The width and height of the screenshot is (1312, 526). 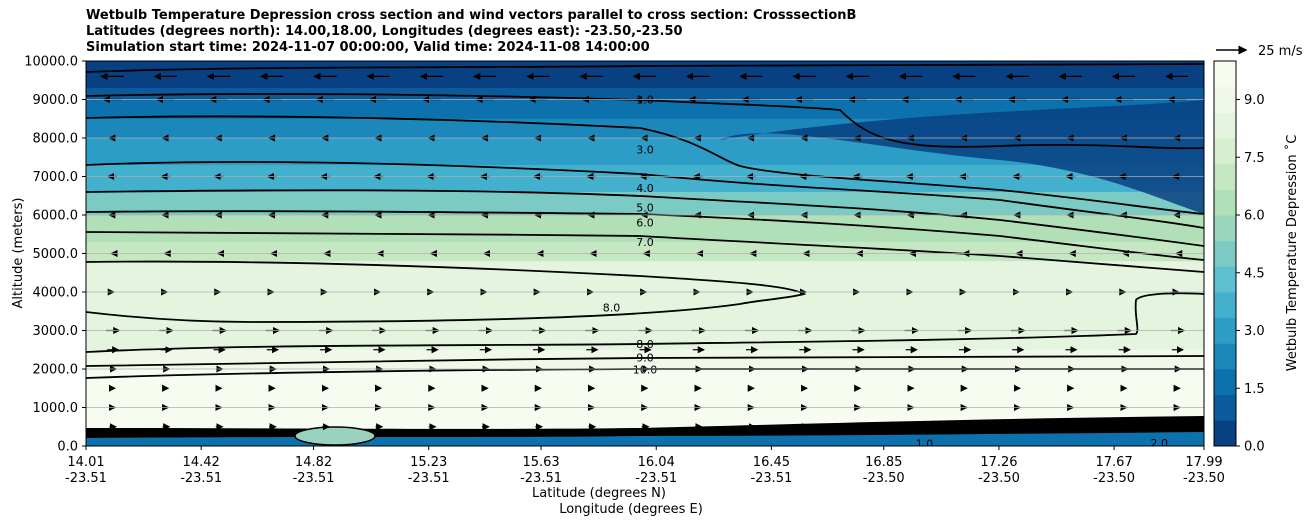 I want to click on contour-label: 7.0, so click(x=645, y=242).